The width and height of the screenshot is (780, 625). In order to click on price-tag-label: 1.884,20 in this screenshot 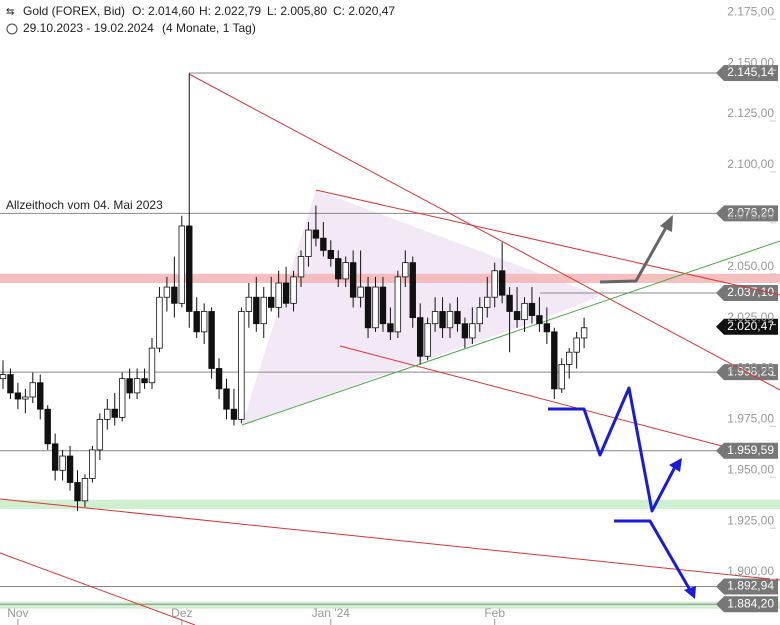, I will do `click(750, 603)`.